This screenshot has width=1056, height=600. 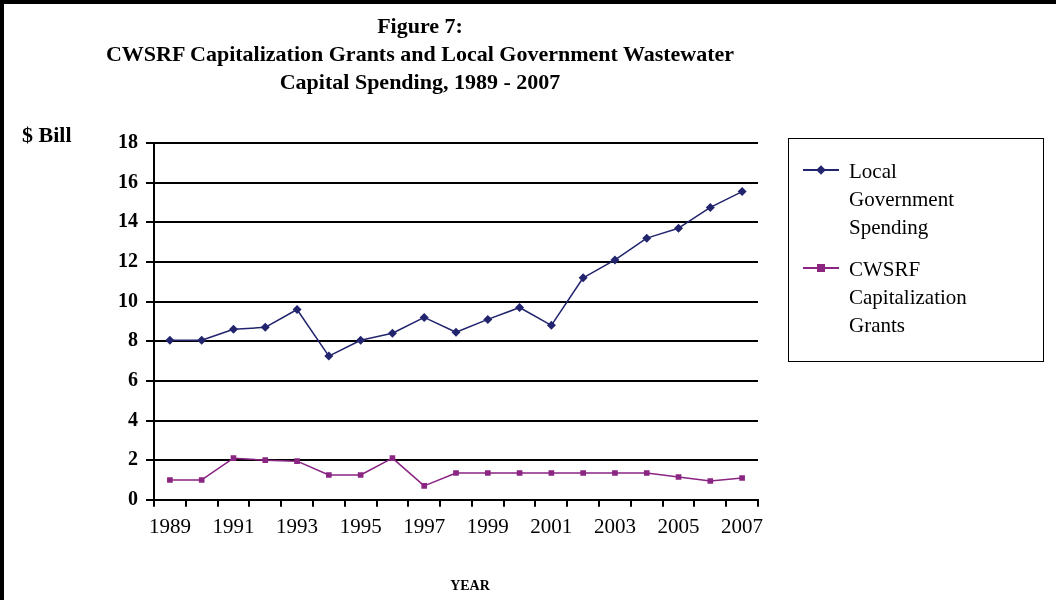 What do you see at coordinates (233, 525) in the screenshot?
I see `x-tick-label: 1991` at bounding box center [233, 525].